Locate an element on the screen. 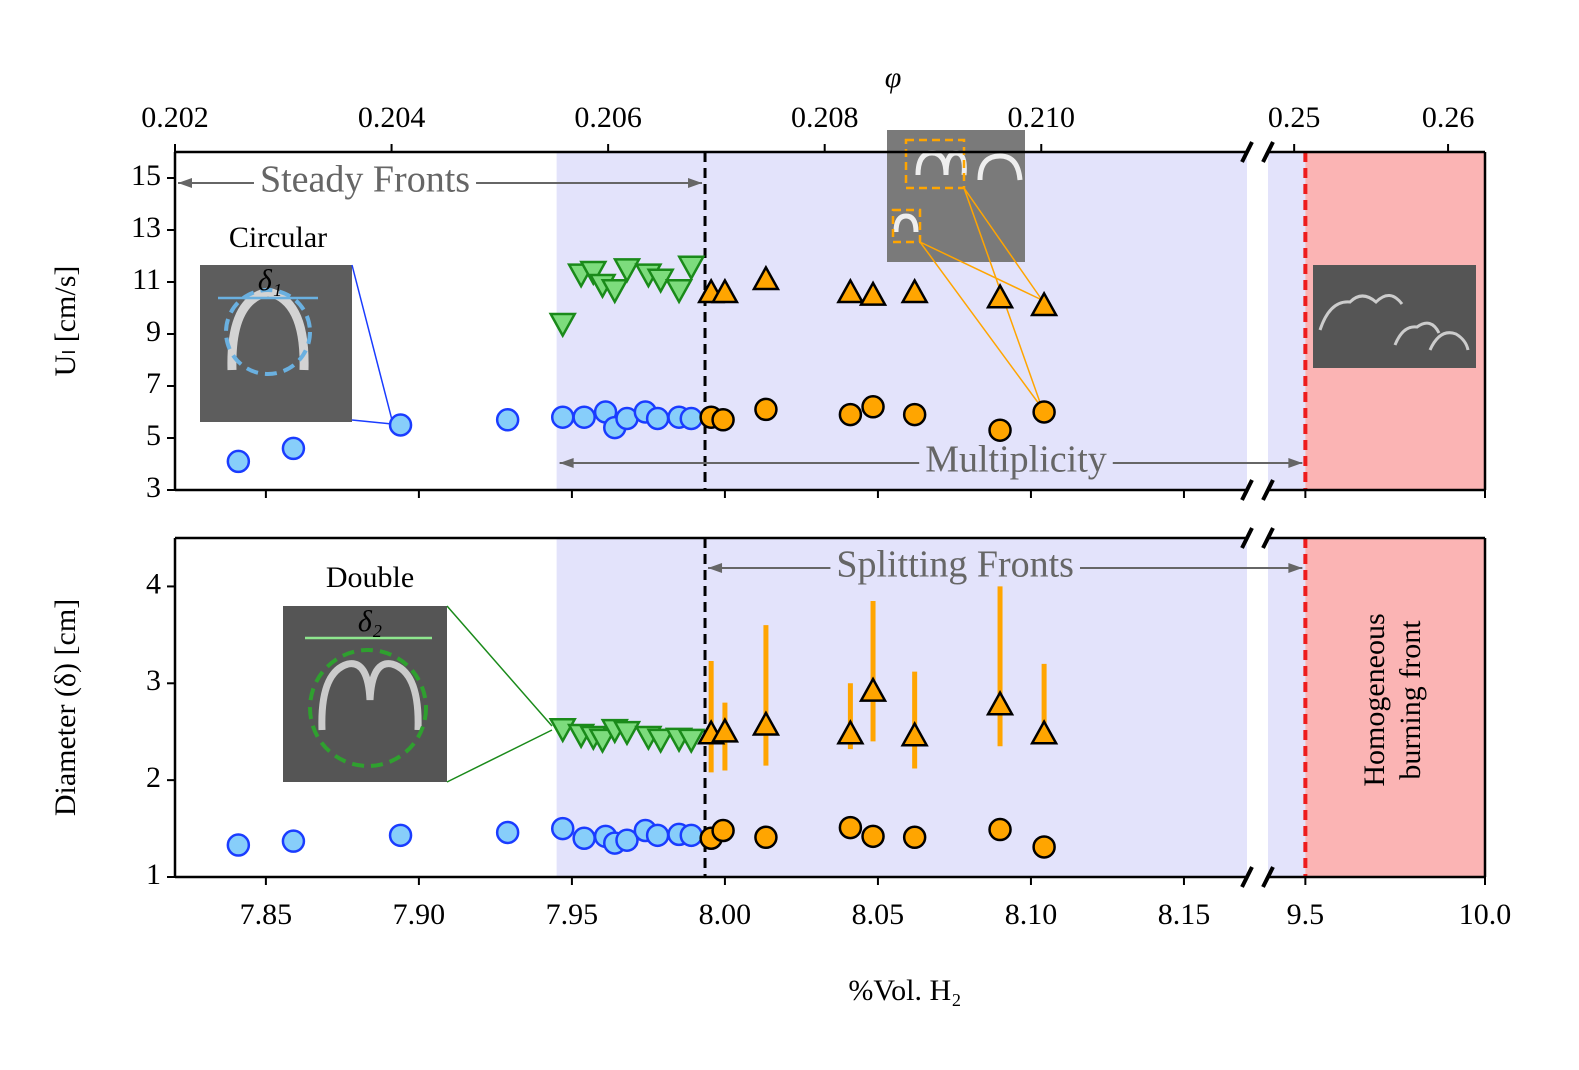  y-tick-label: 5 is located at coordinates (153, 435).